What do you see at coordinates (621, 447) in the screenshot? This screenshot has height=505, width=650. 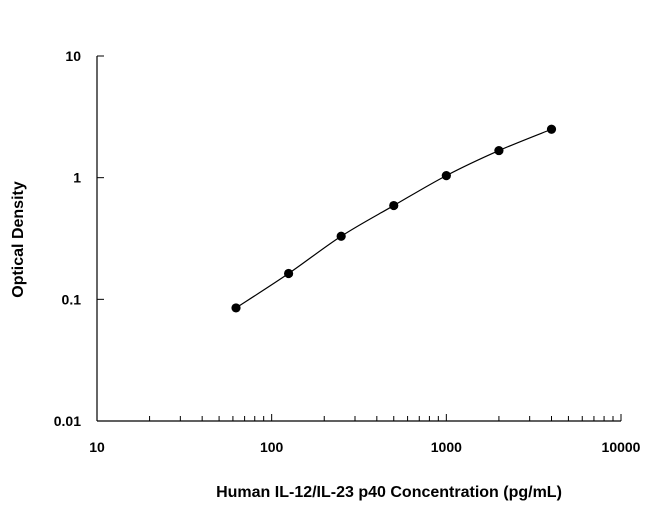 I see `x-tick-label: 10000` at bounding box center [621, 447].